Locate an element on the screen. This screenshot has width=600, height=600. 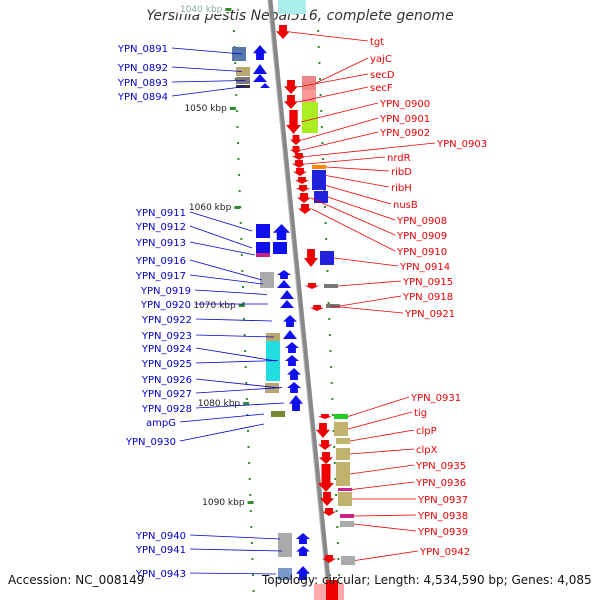
scale-label: 1080 kbp is located at coordinates (219, 404).